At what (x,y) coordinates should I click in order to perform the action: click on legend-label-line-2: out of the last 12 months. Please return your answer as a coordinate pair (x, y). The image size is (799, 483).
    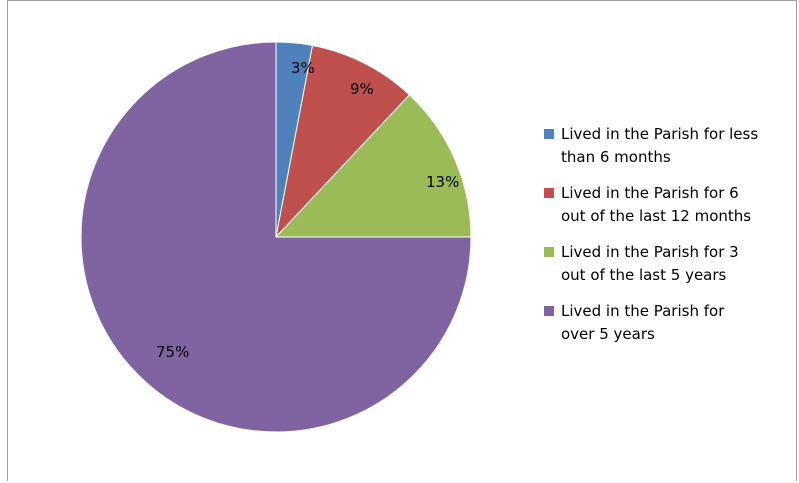
    Looking at the image, I should click on (656, 216).